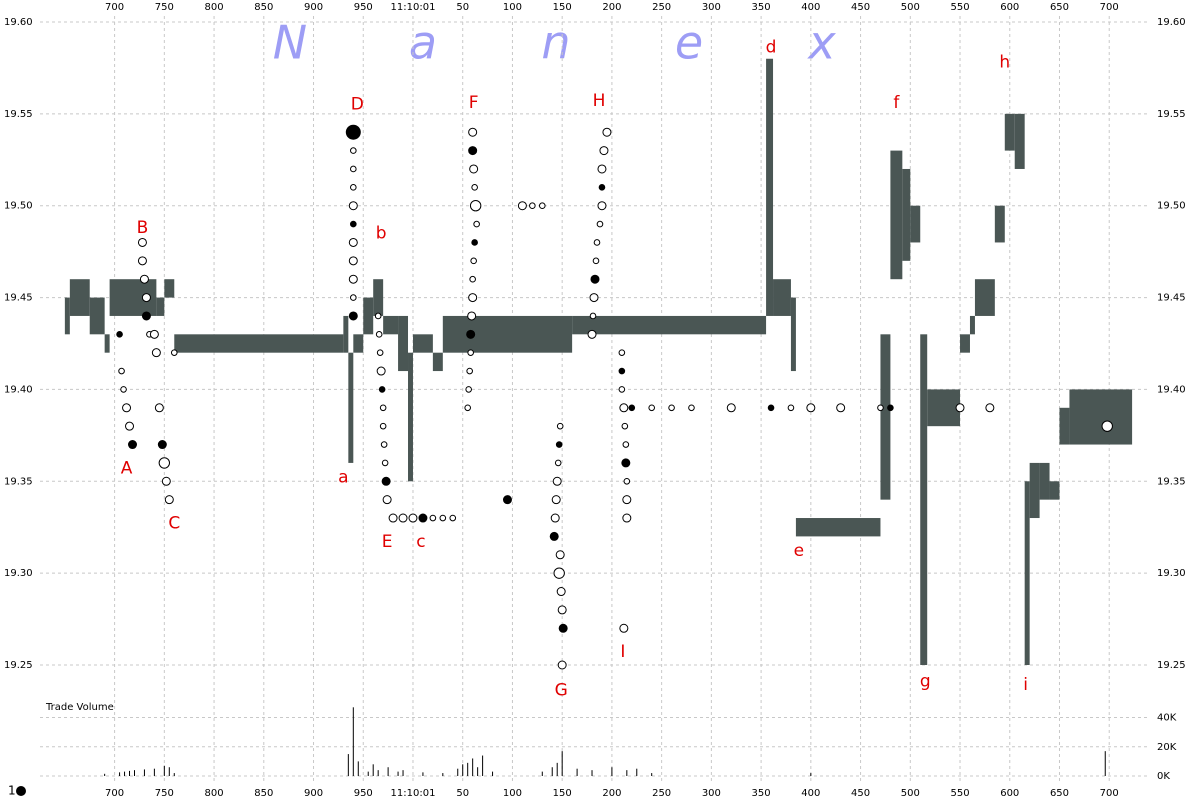  What do you see at coordinates (689, 43) in the screenshot?
I see `watermark-letter: e` at bounding box center [689, 43].